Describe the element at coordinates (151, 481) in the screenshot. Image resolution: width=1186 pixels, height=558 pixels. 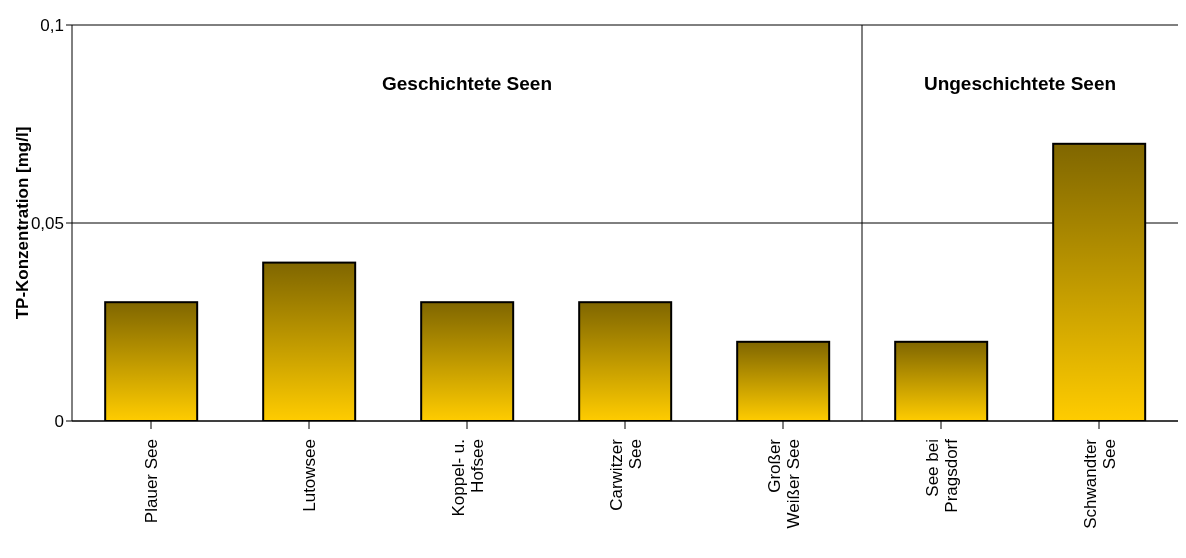
I see `x-tick-label: Plauer See` at that location.